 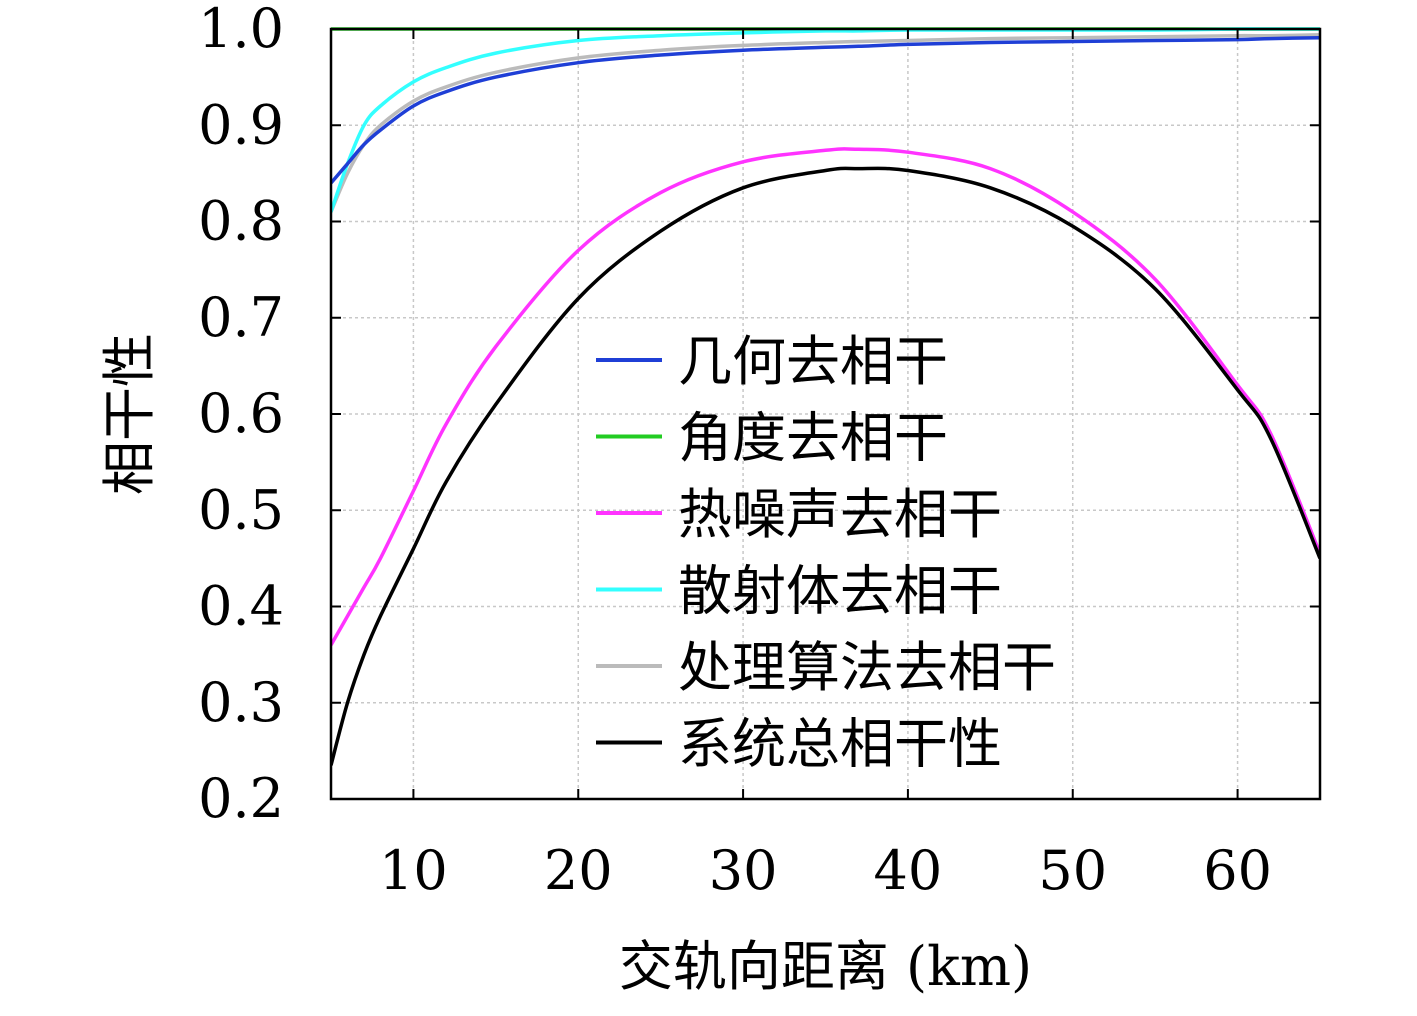 I want to click on y-tick-label: 0.6, so click(x=241, y=413).